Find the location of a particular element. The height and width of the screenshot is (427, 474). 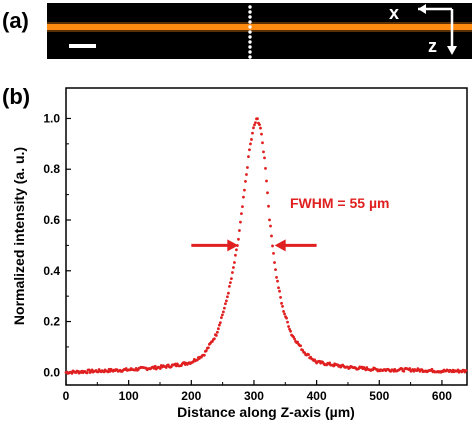

x-tick-label: 300 is located at coordinates (254, 396).